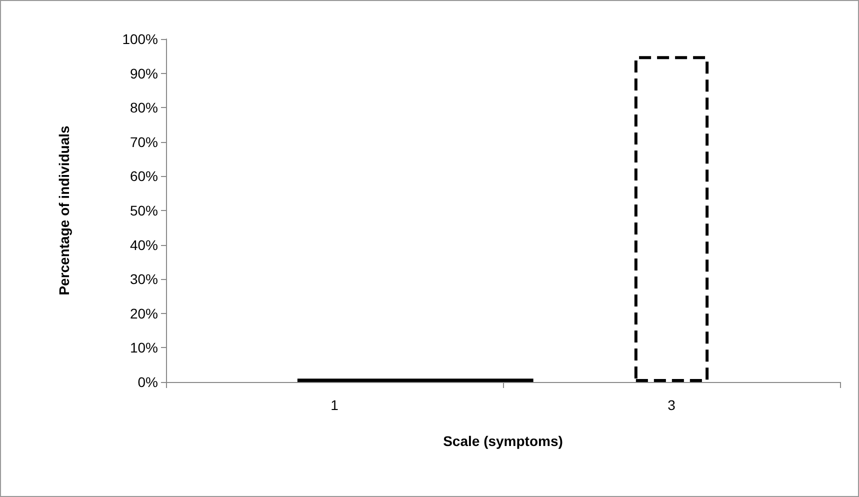 The height and width of the screenshot is (497, 859). I want to click on y-tick-label: 100%, so click(140, 39).